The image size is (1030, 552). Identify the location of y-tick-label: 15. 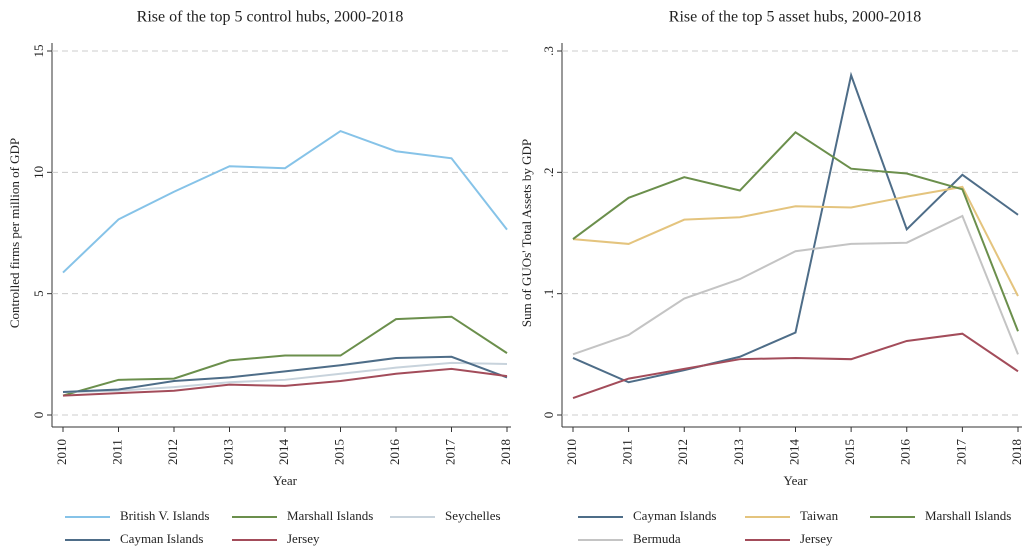
(38, 51).